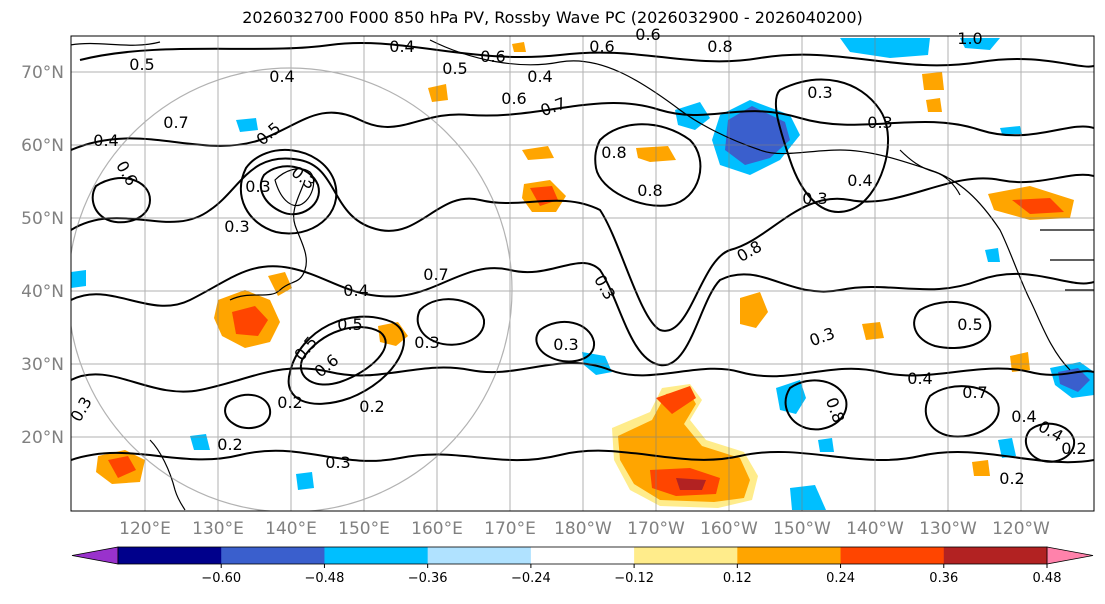  What do you see at coordinates (221, 578) in the screenshot?
I see `colorbar-tick-label: −0.60` at bounding box center [221, 578].